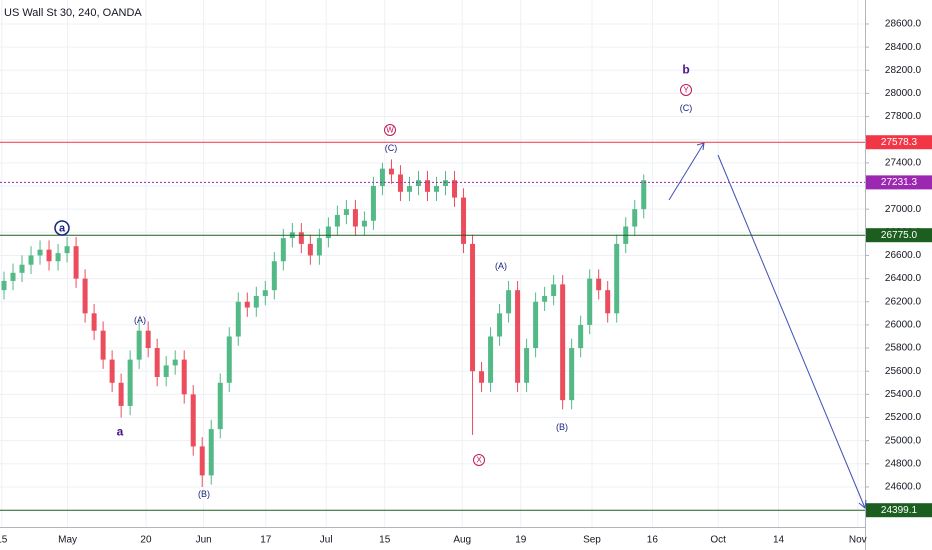  Describe the element at coordinates (562, 427) in the screenshot. I see `wave-label: (B)` at that location.